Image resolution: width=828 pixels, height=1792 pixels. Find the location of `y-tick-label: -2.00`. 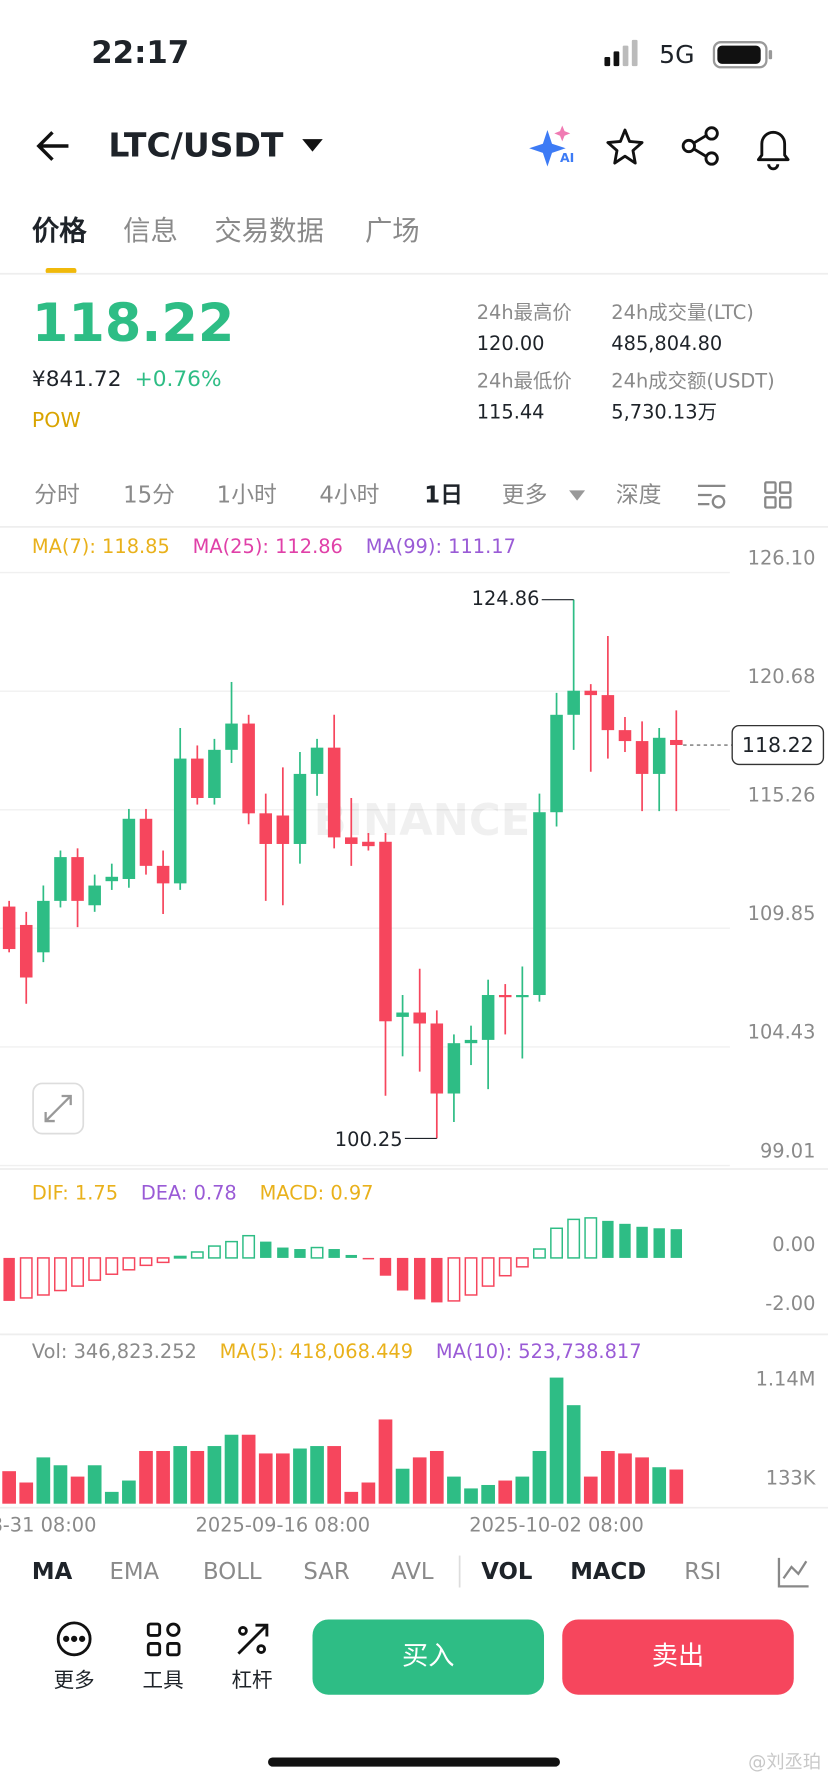

y-tick-label: -2.00 is located at coordinates (790, 1303).